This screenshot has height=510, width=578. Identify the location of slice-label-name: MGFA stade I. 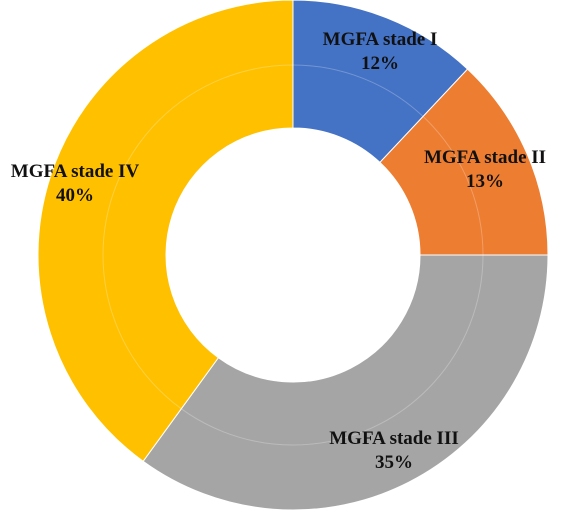
(380, 39).